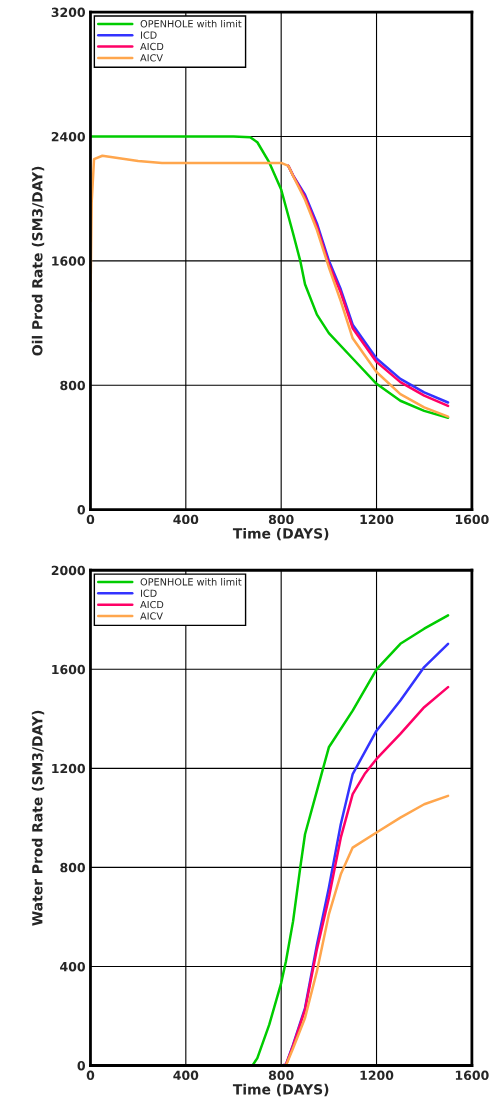 The width and height of the screenshot is (489, 1103). I want to click on y-tick-label: 400, so click(73, 966).